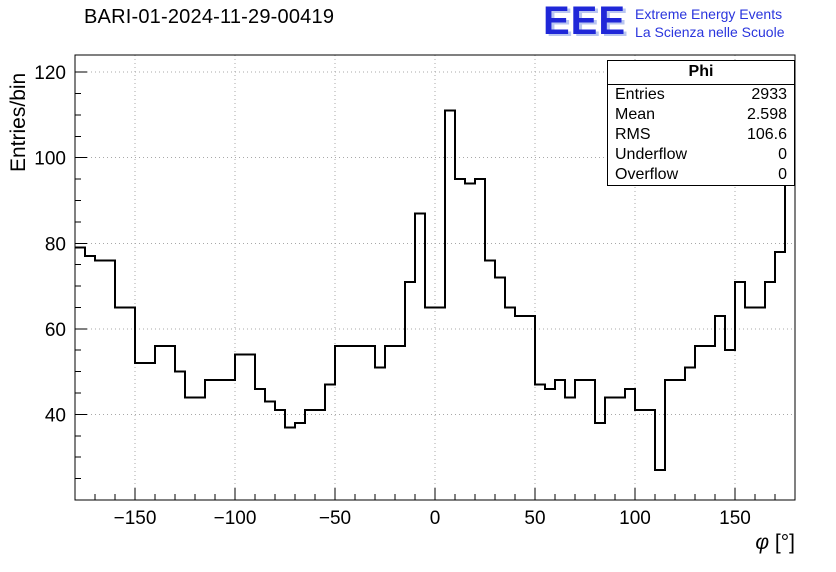 The image size is (836, 572). What do you see at coordinates (735, 518) in the screenshot?
I see `svg-text: 150` at bounding box center [735, 518].